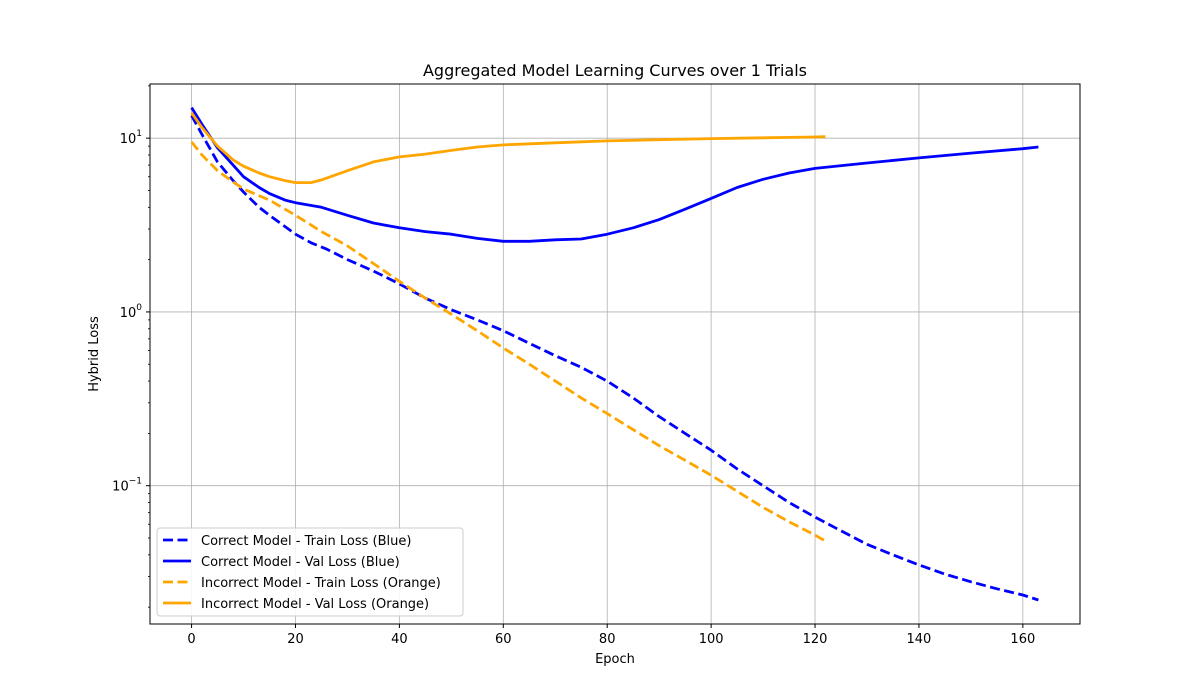  Describe the element at coordinates (131, 312) in the screenshot. I see `y-tick-label: 10⁰` at that location.